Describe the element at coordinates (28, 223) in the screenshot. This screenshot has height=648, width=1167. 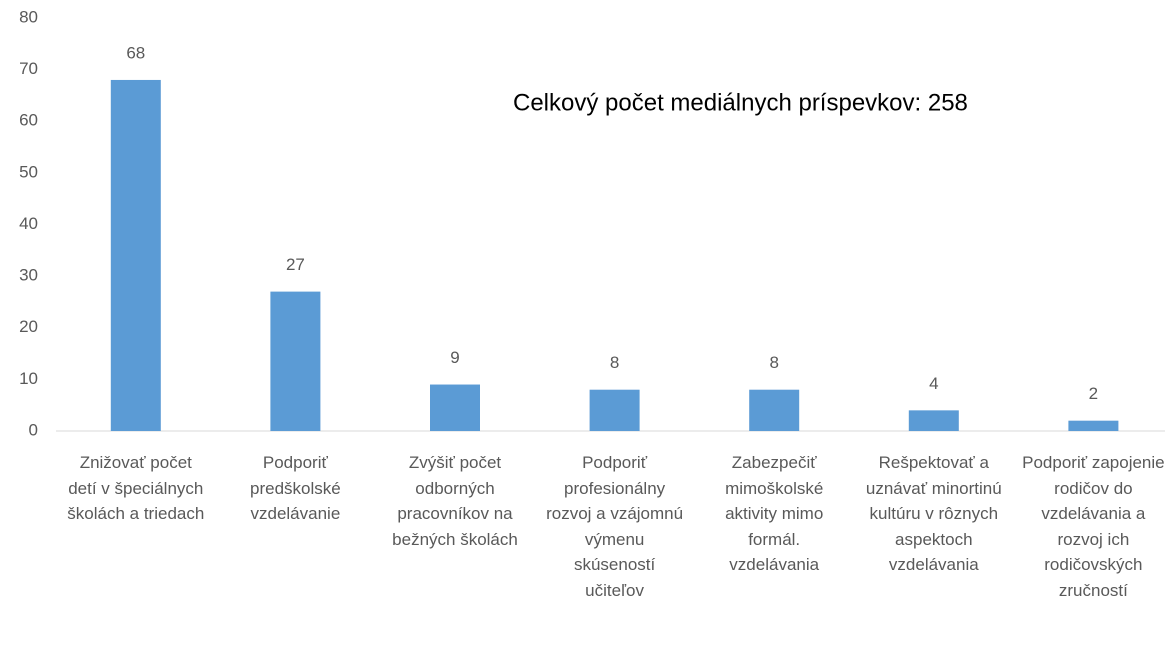
I see `y-tick-label: 40` at that location.